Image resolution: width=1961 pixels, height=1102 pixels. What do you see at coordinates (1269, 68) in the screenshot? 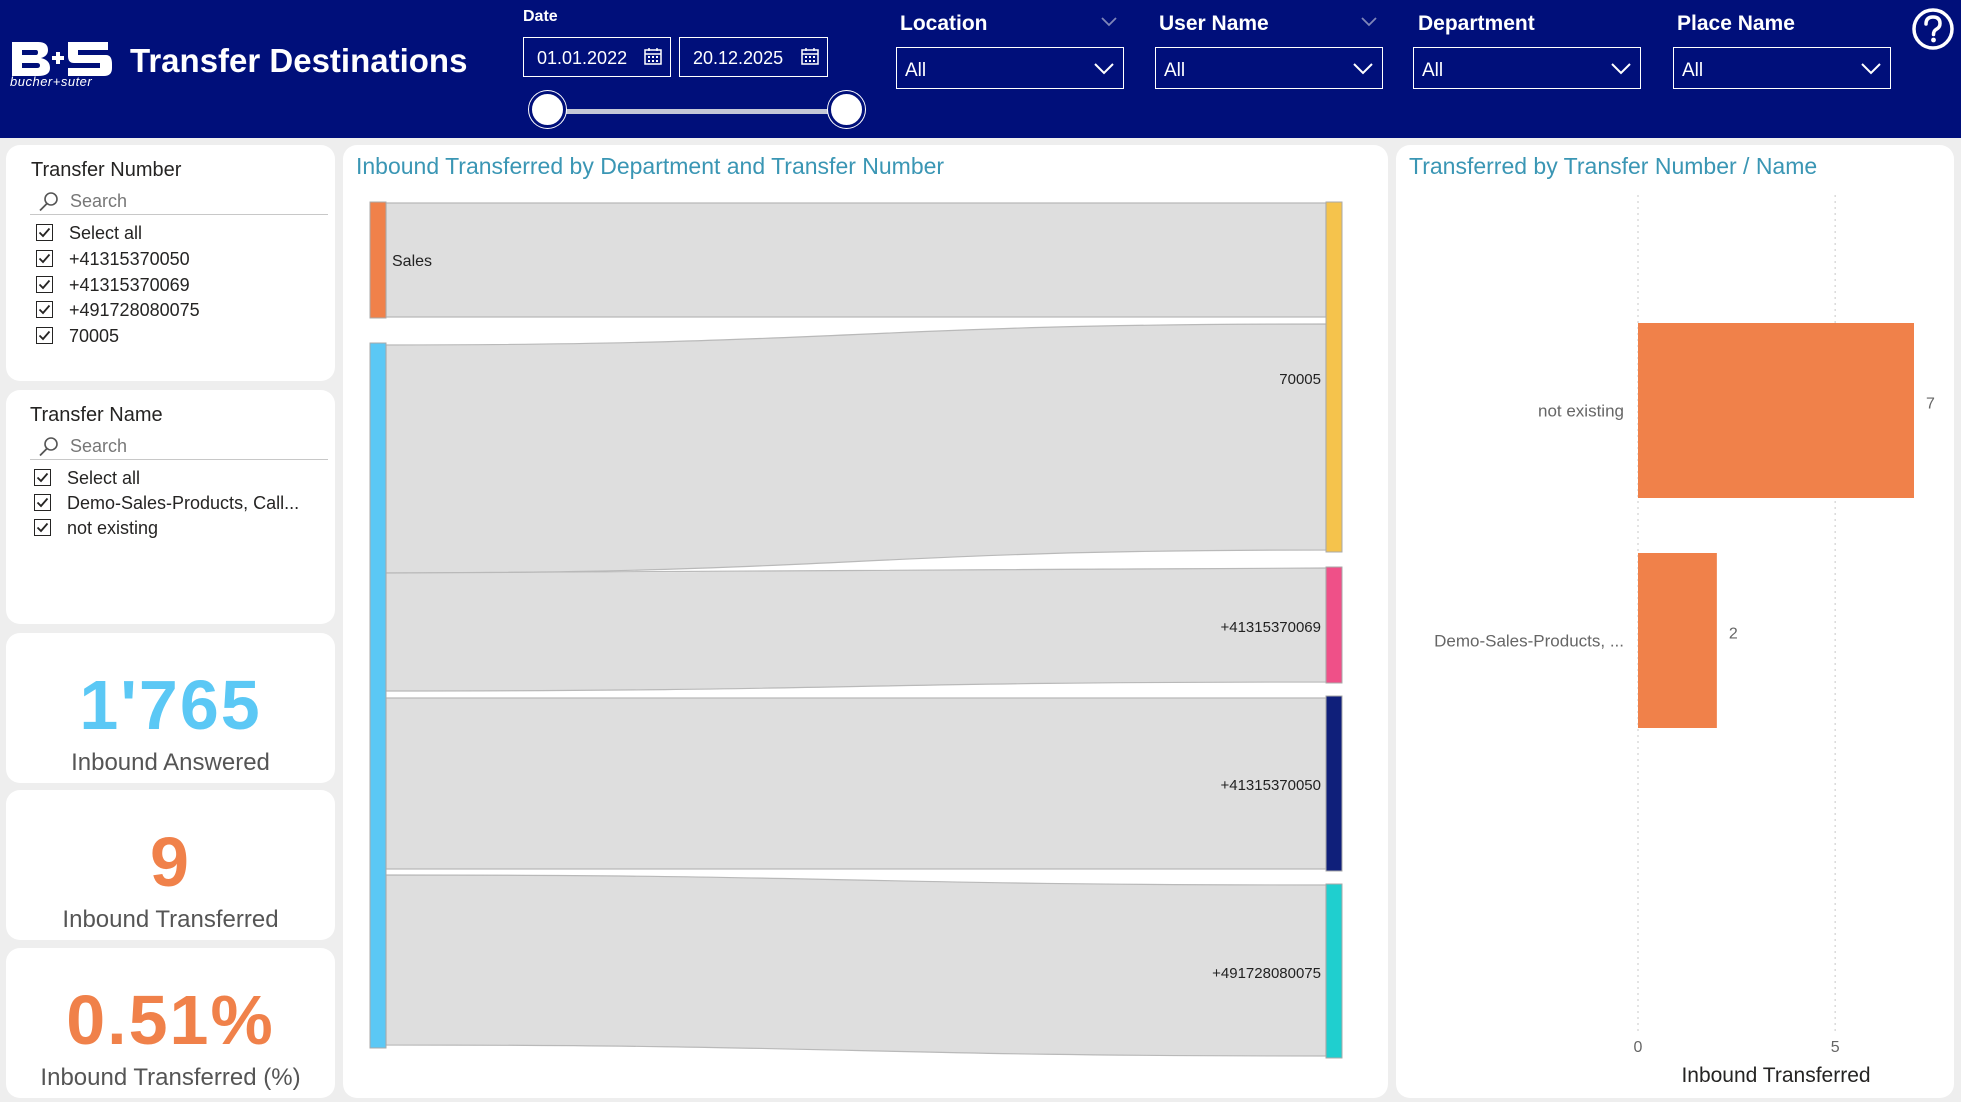
I see `user-name-dropdown: All` at bounding box center [1269, 68].